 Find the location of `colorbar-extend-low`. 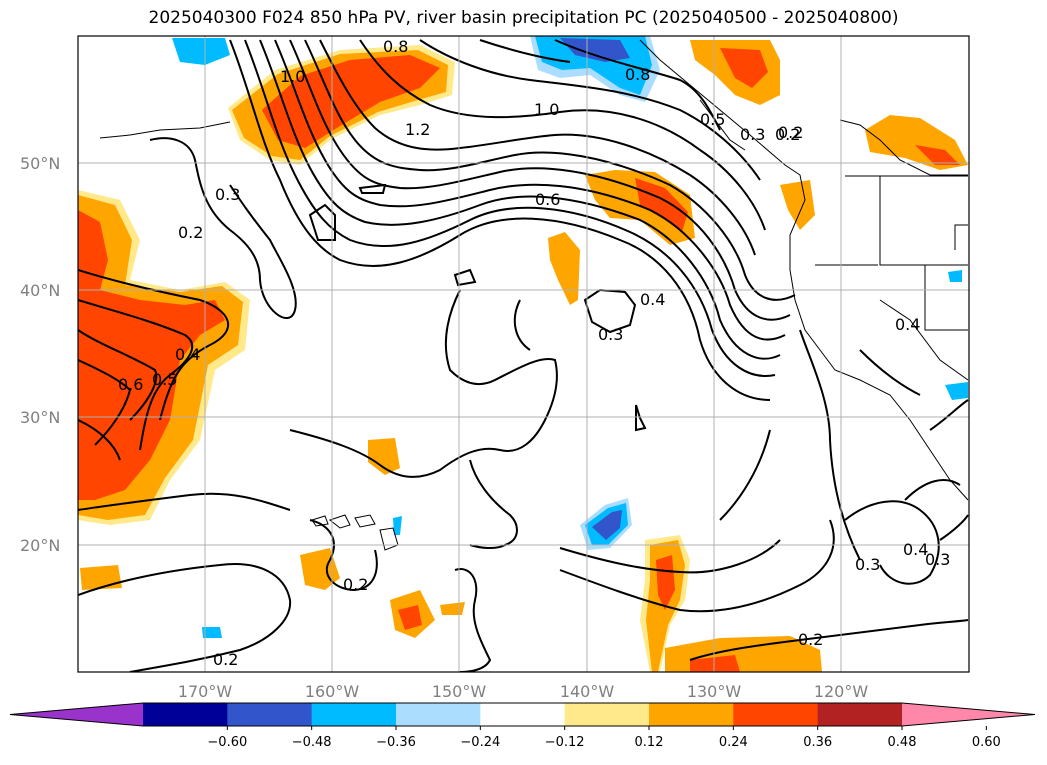

colorbar-extend-low is located at coordinates (76, 714).